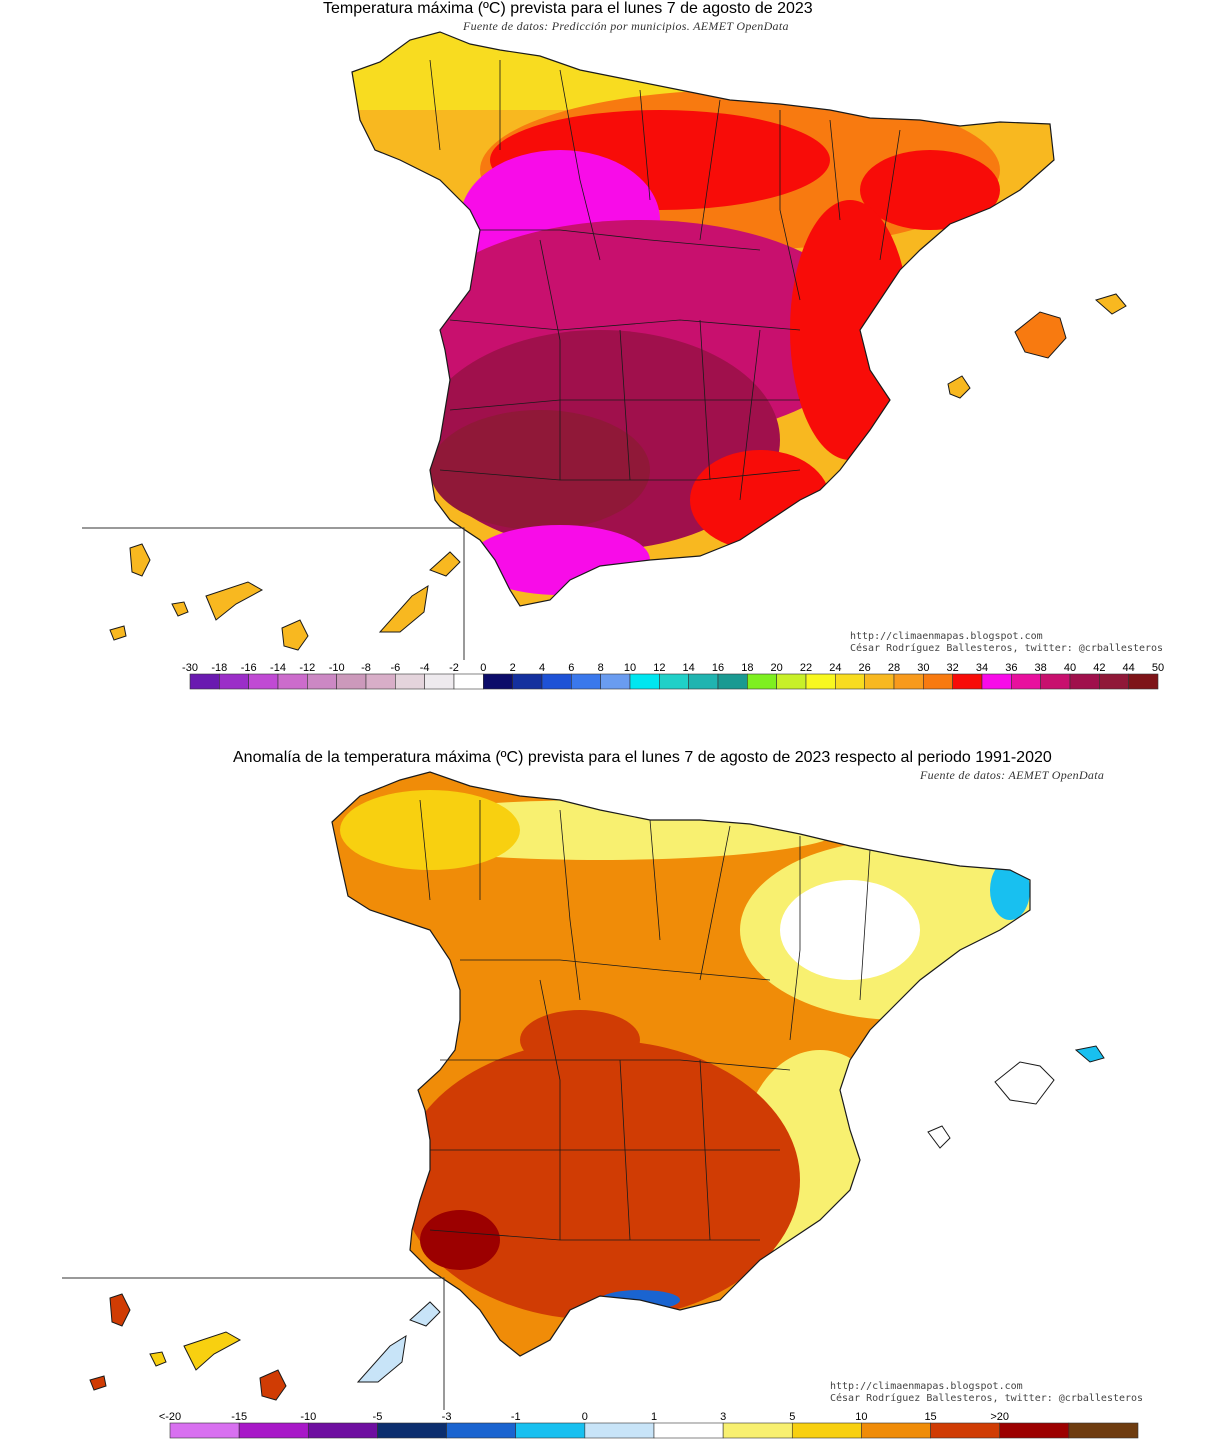  I want to click on map1-scale-tick-label: -16, so click(249, 668).